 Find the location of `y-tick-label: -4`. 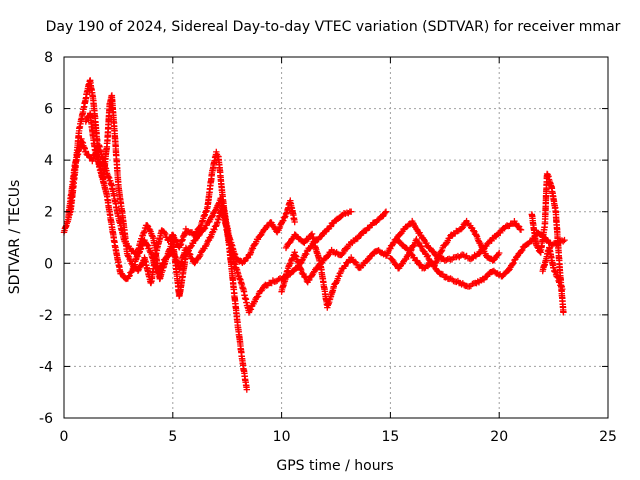

y-tick-label: -4 is located at coordinates (46, 367).